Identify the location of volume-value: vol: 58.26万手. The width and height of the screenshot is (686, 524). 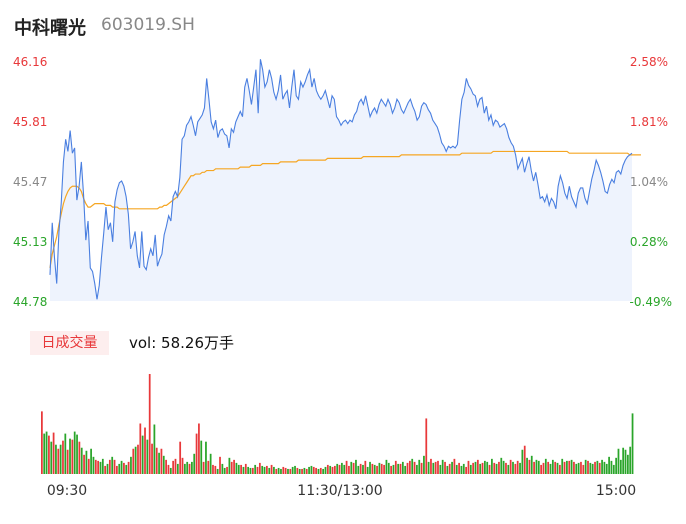
(181, 343).